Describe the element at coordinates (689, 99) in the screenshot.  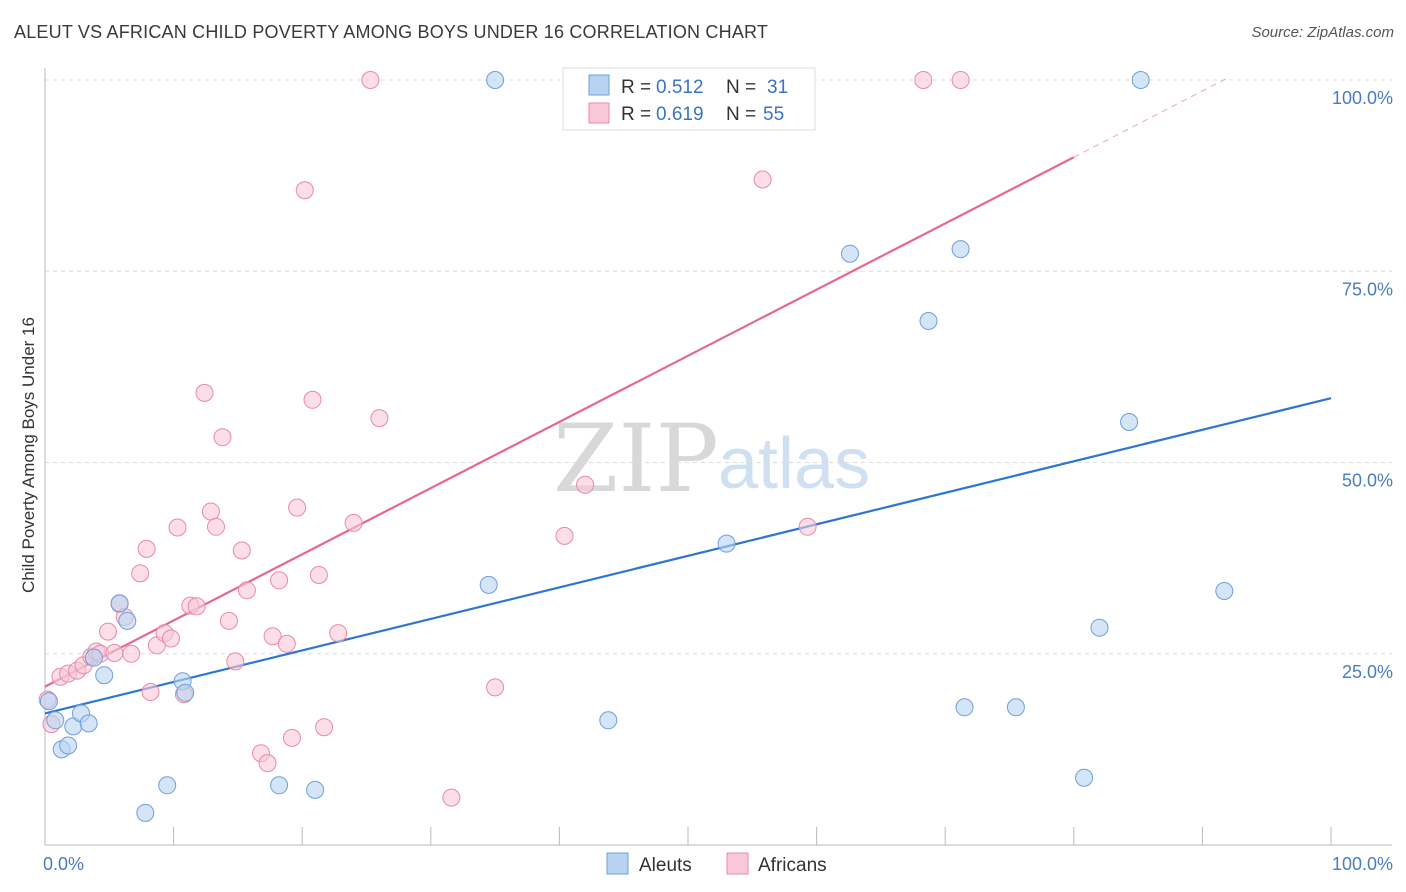
I see `correlation-legend: R = 0.512 N = 31 R = 0.619 N = 55` at that location.